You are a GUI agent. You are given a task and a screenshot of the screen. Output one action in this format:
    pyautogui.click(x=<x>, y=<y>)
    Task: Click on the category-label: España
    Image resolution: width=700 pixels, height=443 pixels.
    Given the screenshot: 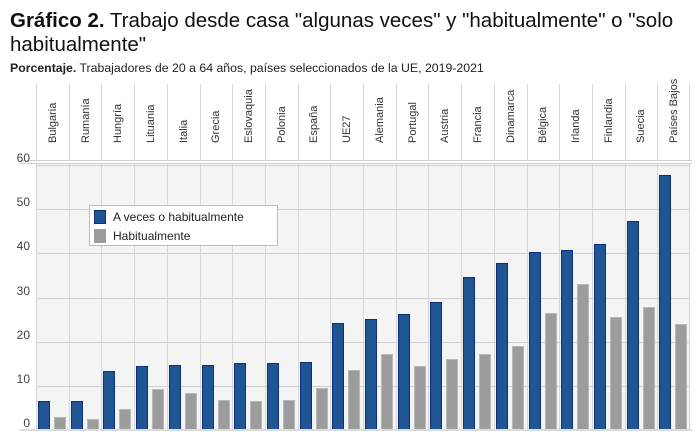 What is the action you would take?
    pyautogui.click(x=314, y=124)
    